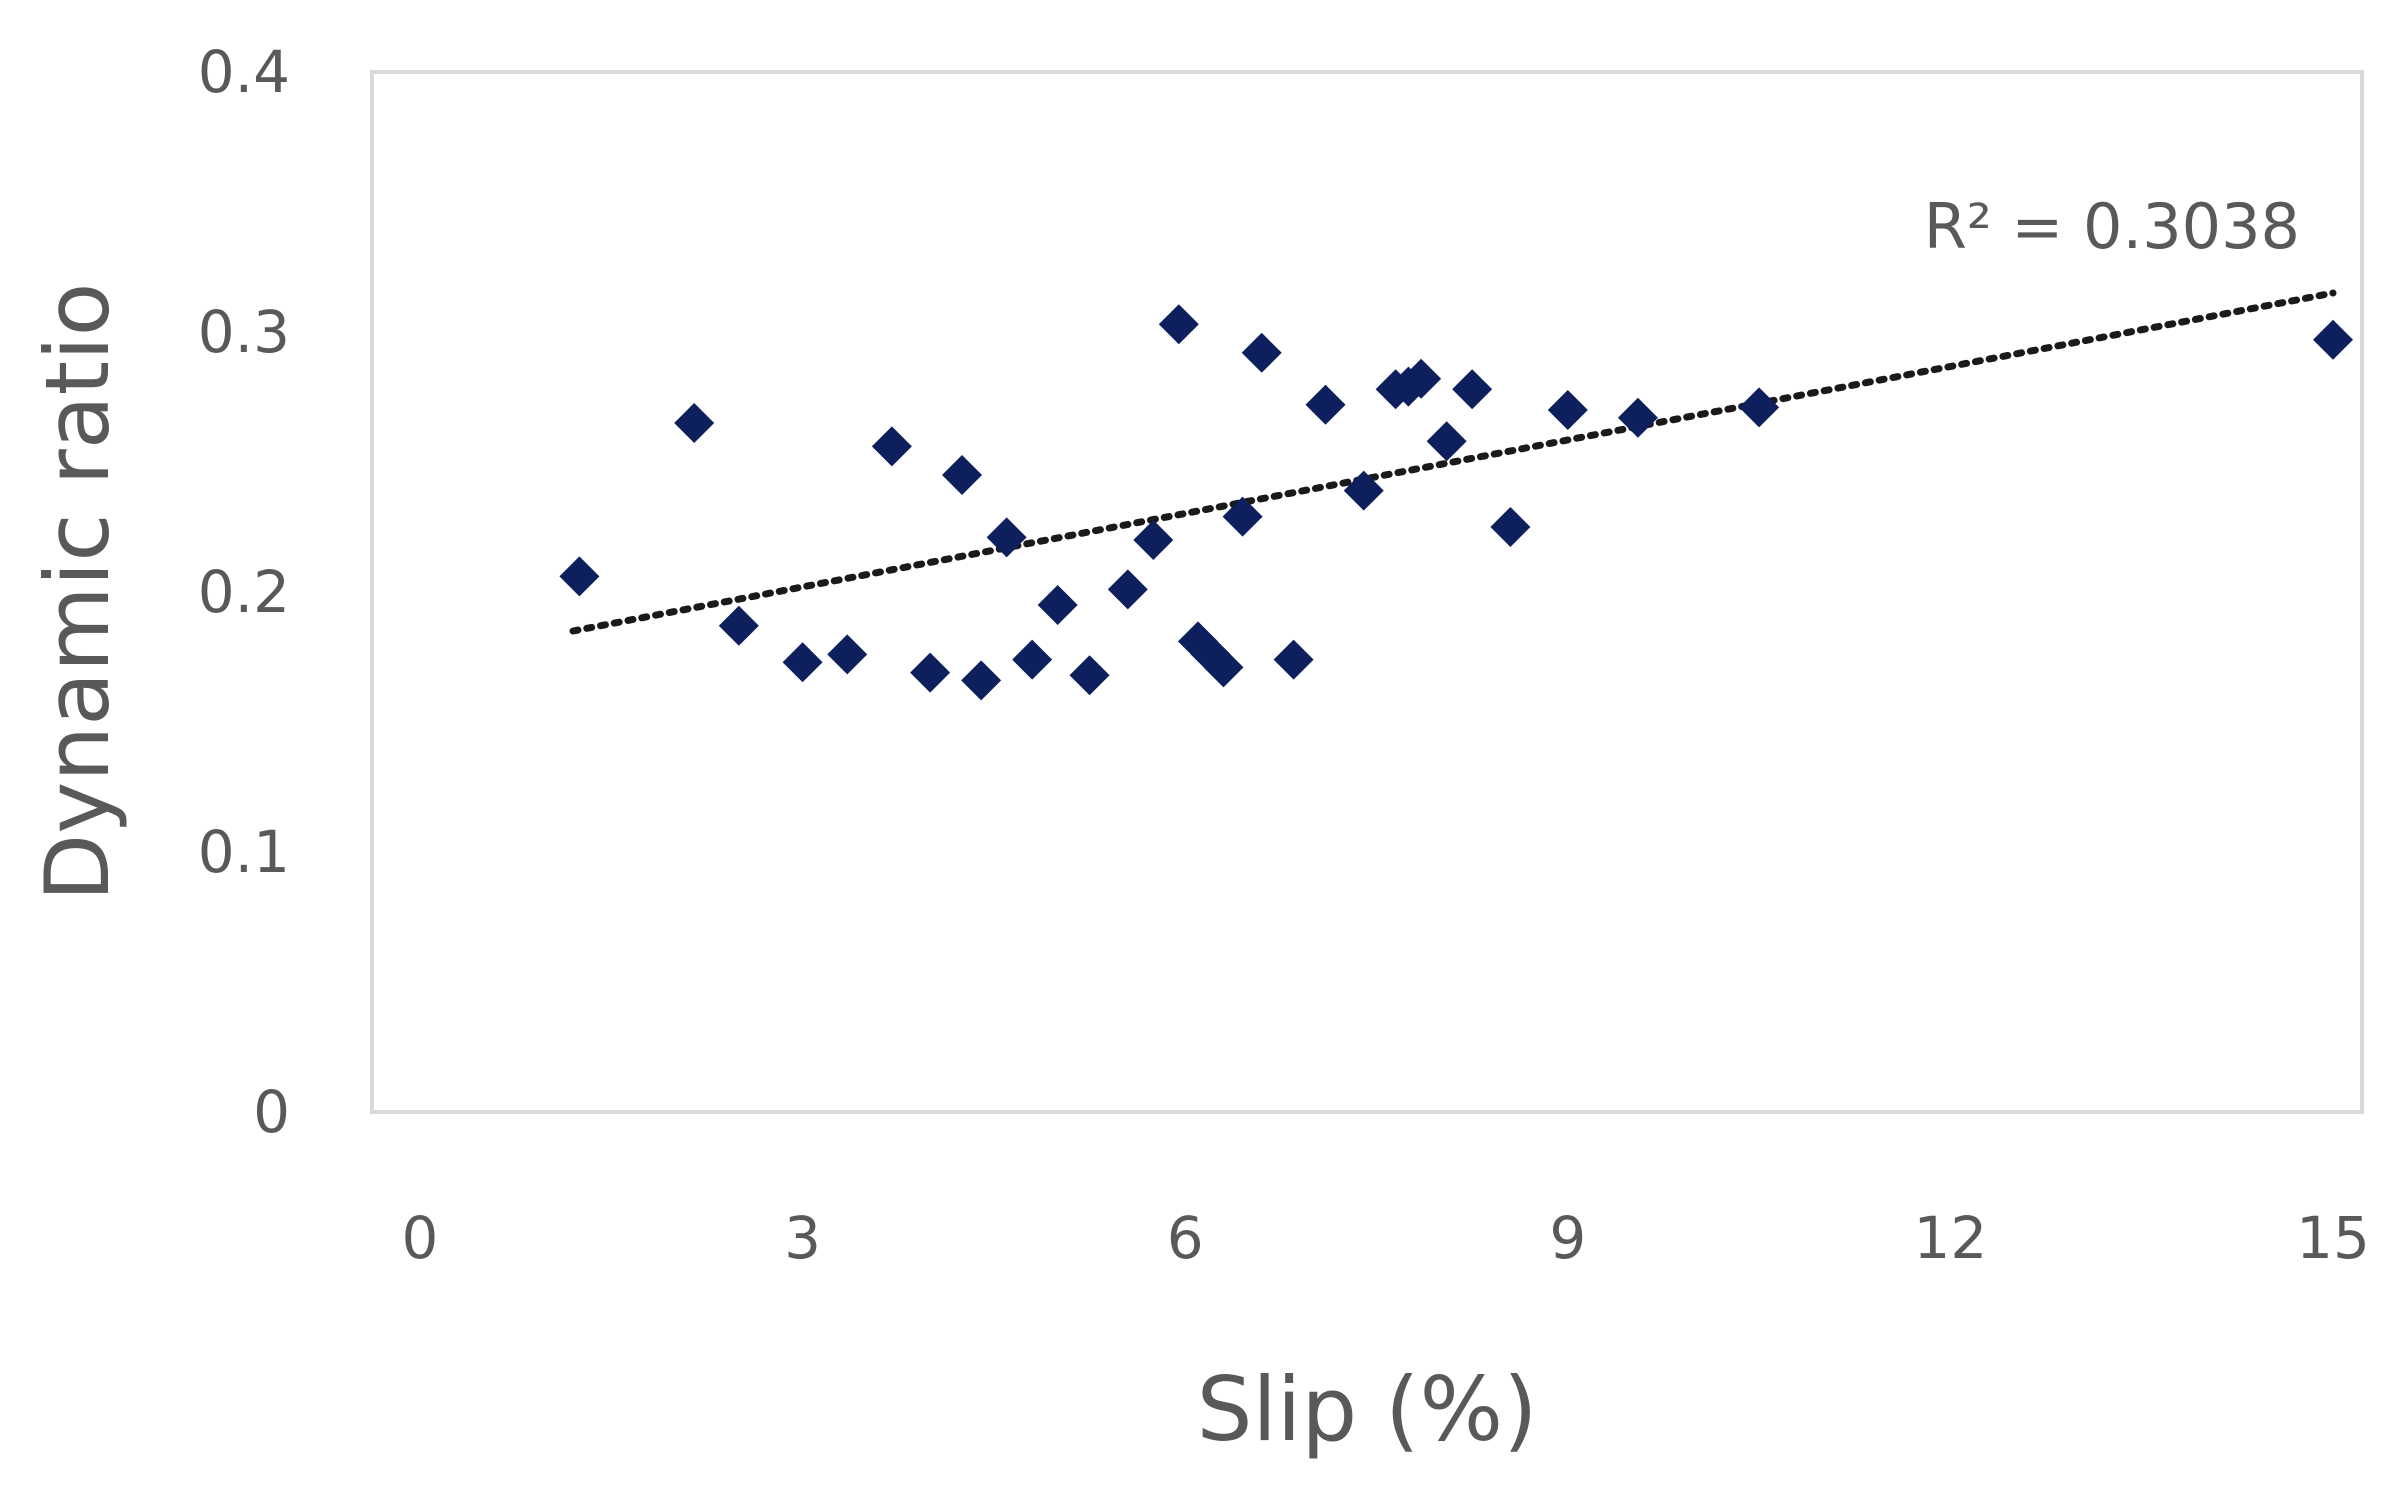 Image resolution: width=2391 pixels, height=1502 pixels. What do you see at coordinates (244, 72) in the screenshot?
I see `y-tick-label: 0.4` at bounding box center [244, 72].